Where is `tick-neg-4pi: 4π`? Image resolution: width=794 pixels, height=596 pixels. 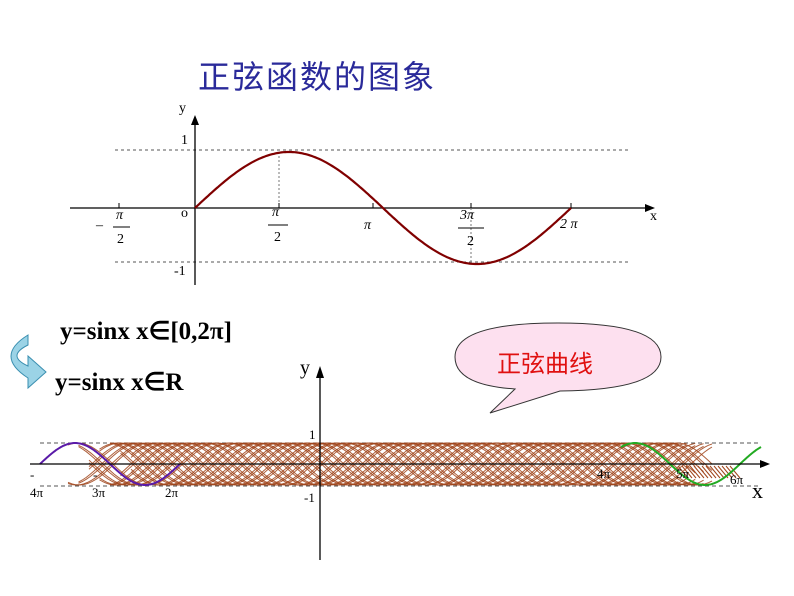
tick-neg-4pi: 4π is located at coordinates (37, 492).